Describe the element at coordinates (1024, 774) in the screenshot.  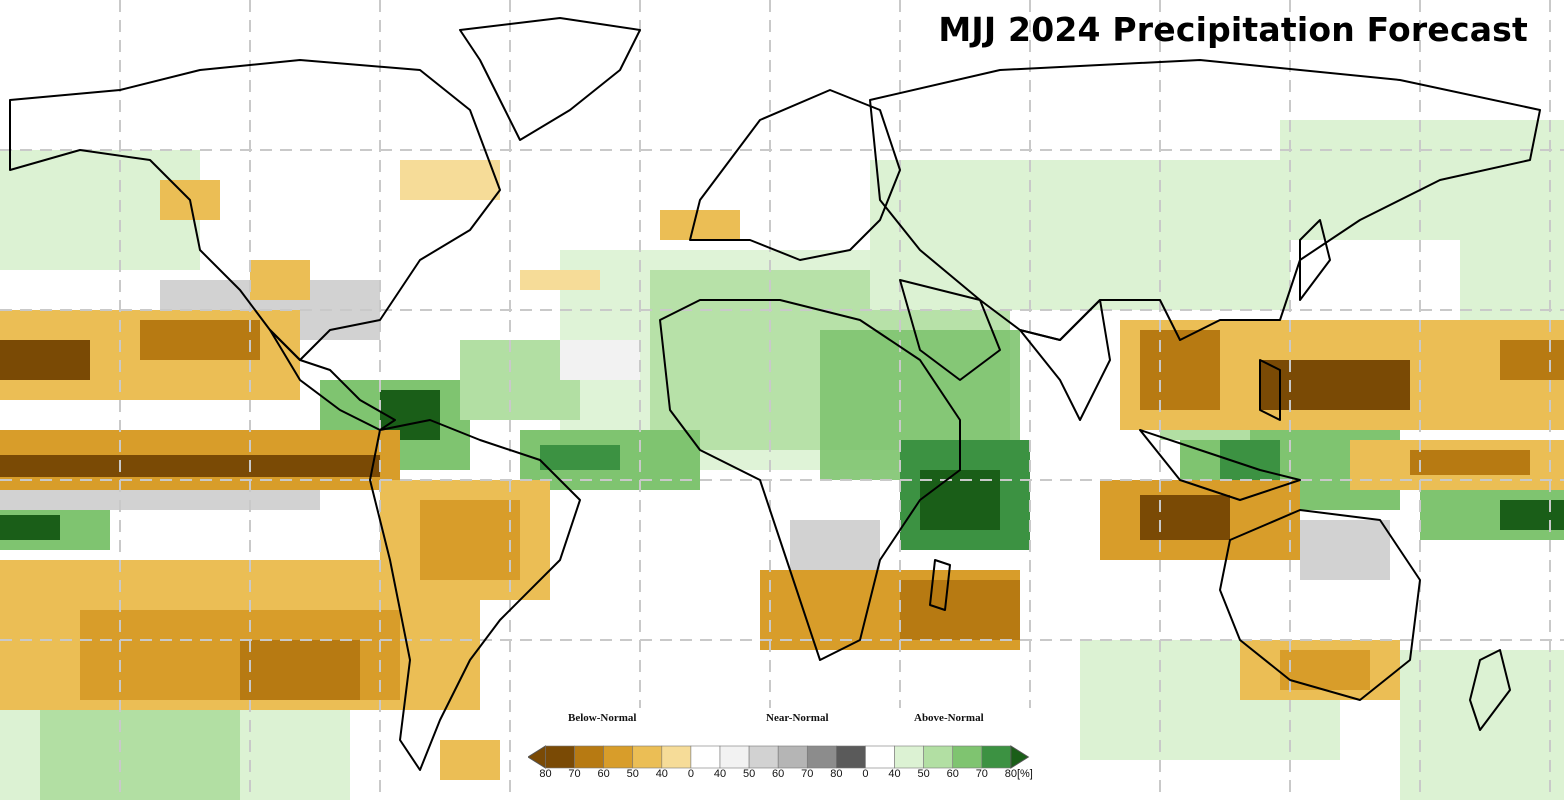
I see `legend-unit: [%]` at that location.